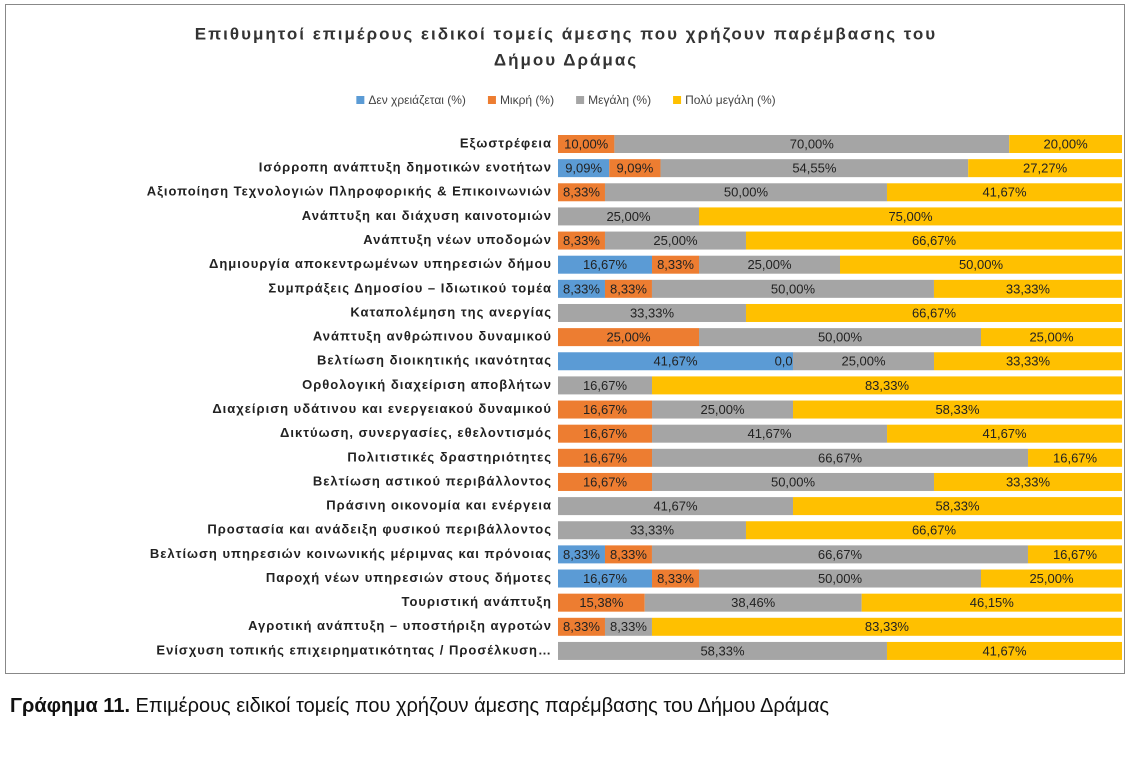  I want to click on value-label: 10,00%, so click(586, 143).